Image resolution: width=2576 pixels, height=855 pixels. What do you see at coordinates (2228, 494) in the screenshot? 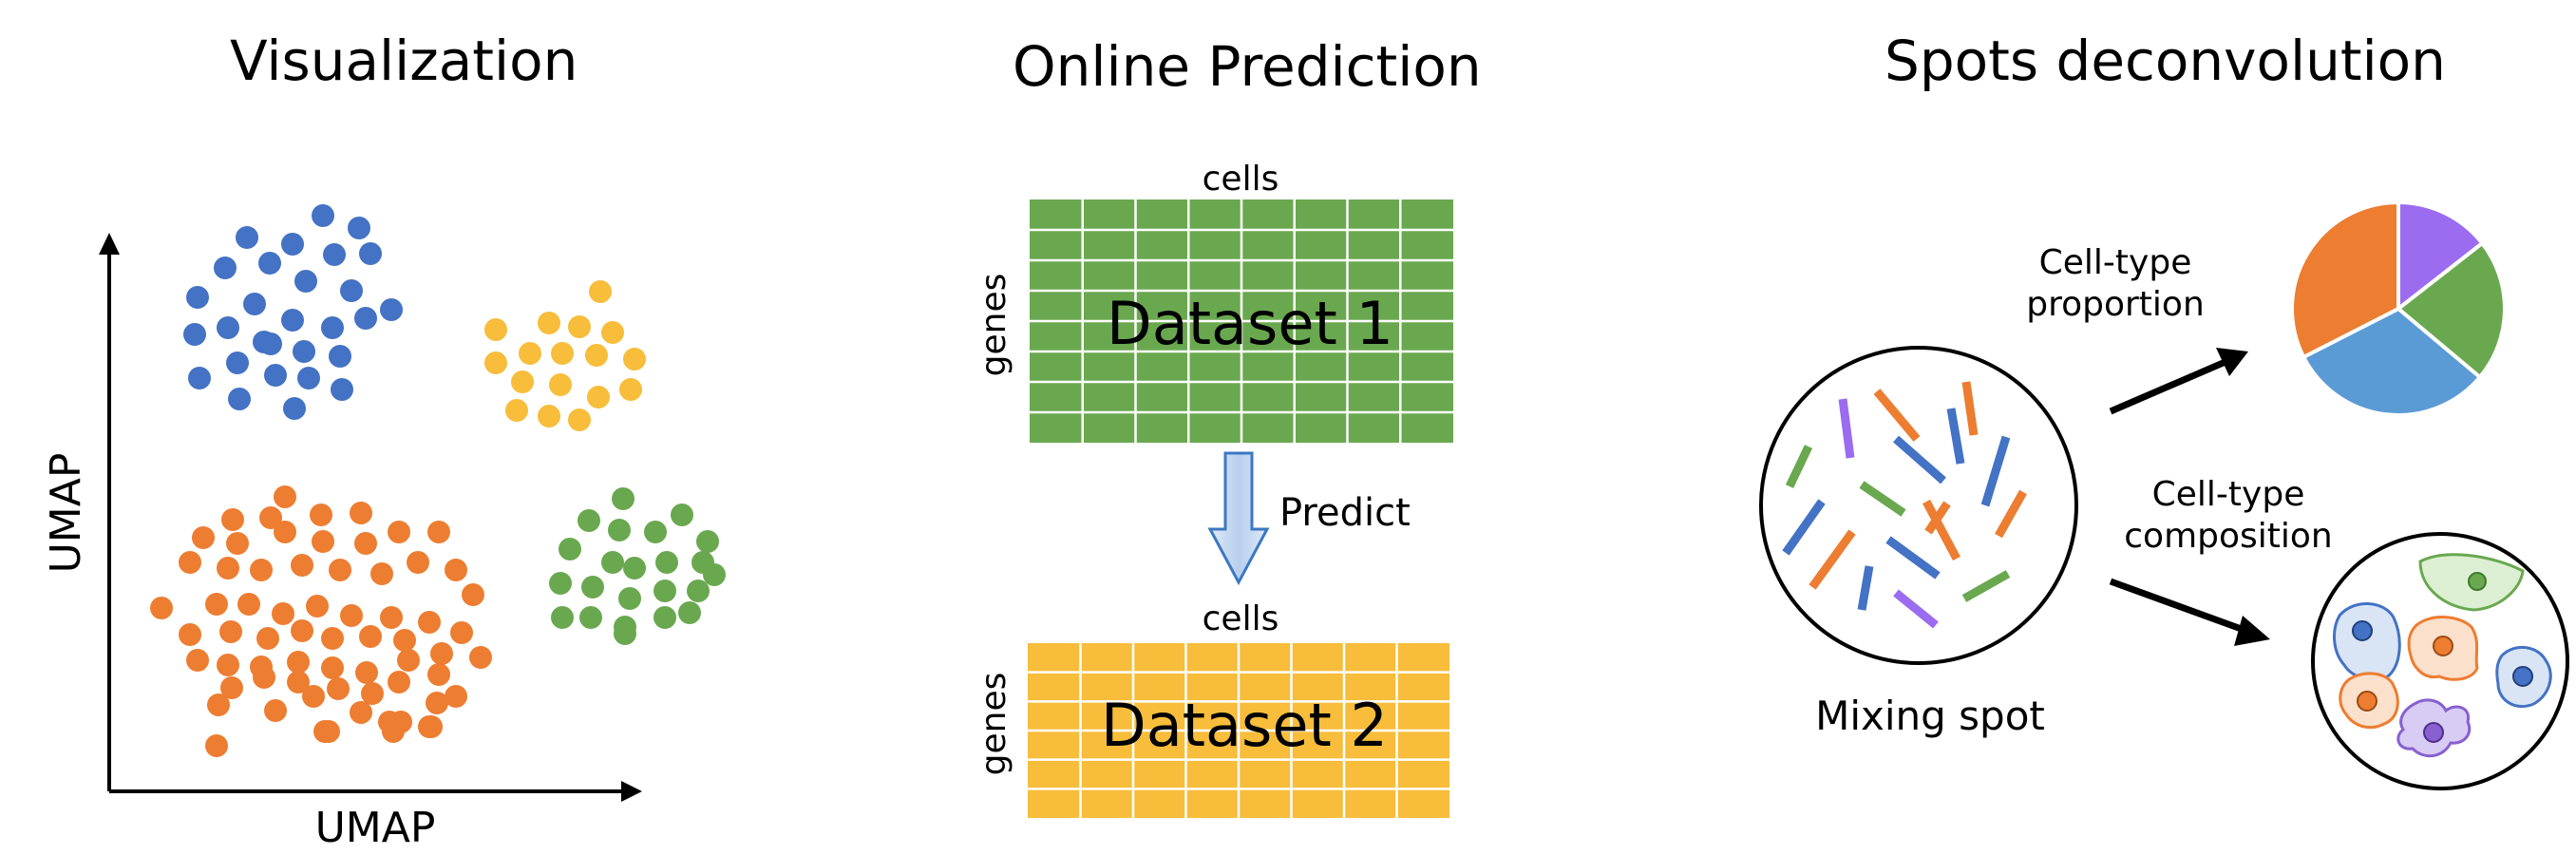
I see `composition-label-line1: Cell-type` at bounding box center [2228, 494].